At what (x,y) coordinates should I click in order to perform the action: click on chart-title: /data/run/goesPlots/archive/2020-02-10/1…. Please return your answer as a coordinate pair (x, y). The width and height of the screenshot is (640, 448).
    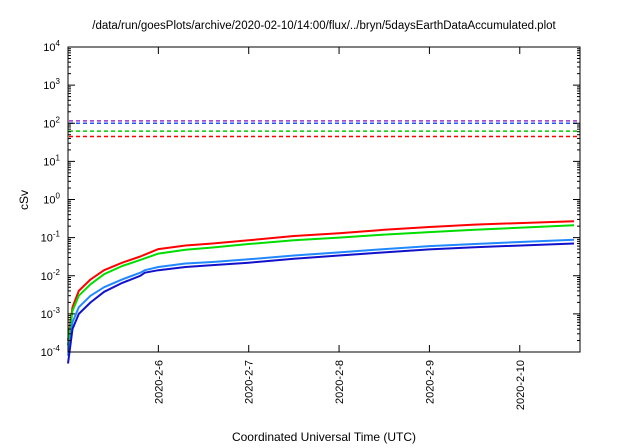
    Looking at the image, I should click on (324, 26).